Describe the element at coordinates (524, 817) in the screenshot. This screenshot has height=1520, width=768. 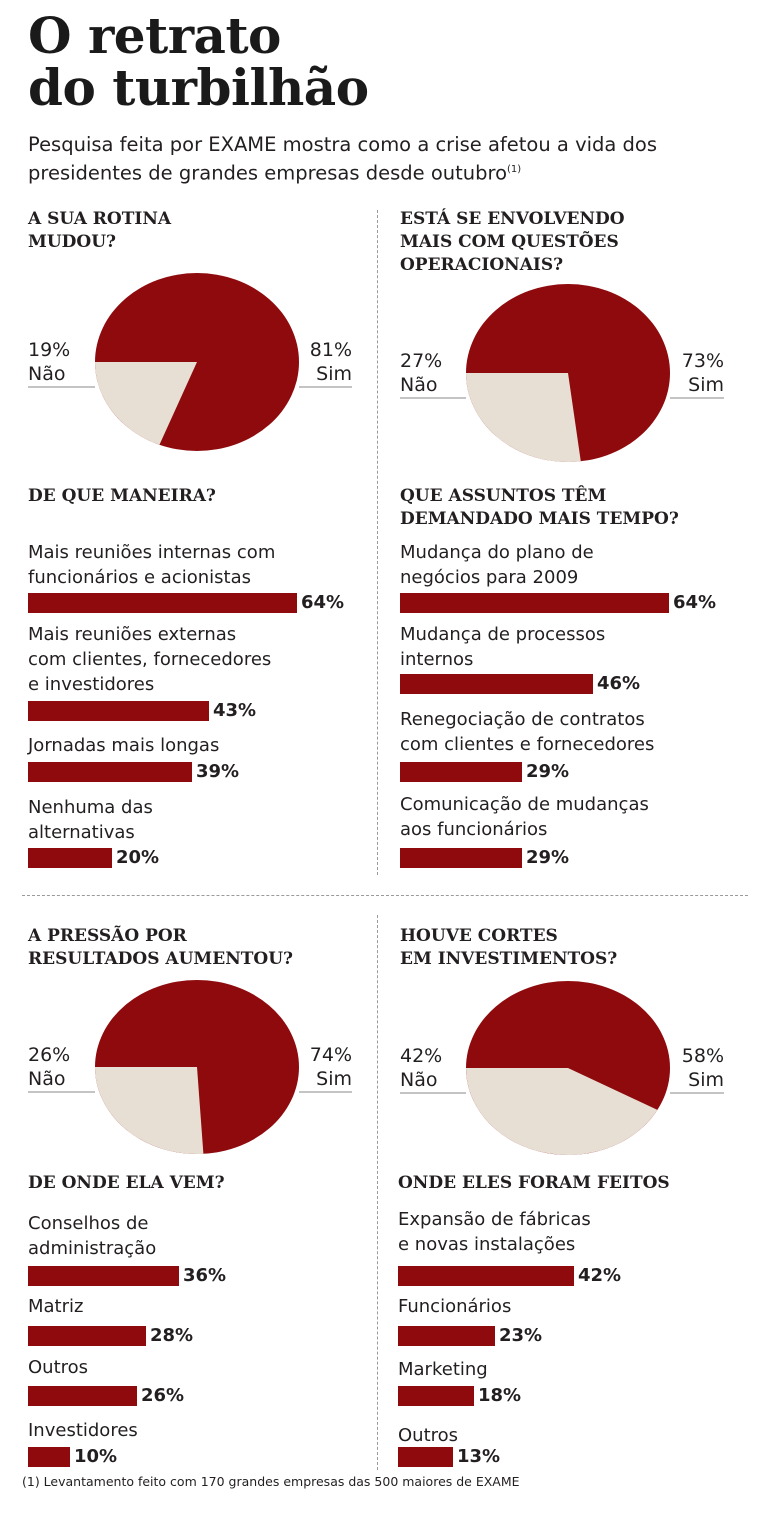
I see `bar-category-label: Comunicação de mudanças aos funcionários` at that location.